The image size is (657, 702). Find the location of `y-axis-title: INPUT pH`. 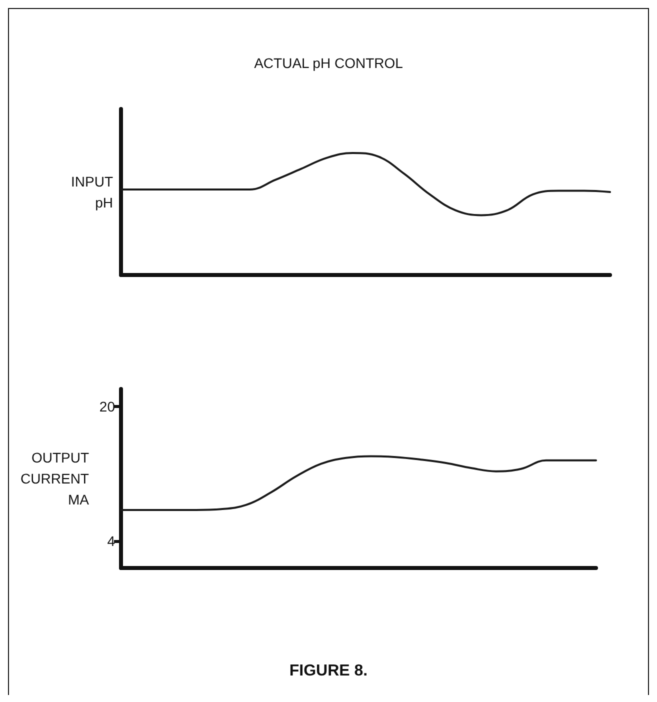

y-axis-title: INPUT pH is located at coordinates (92, 192).